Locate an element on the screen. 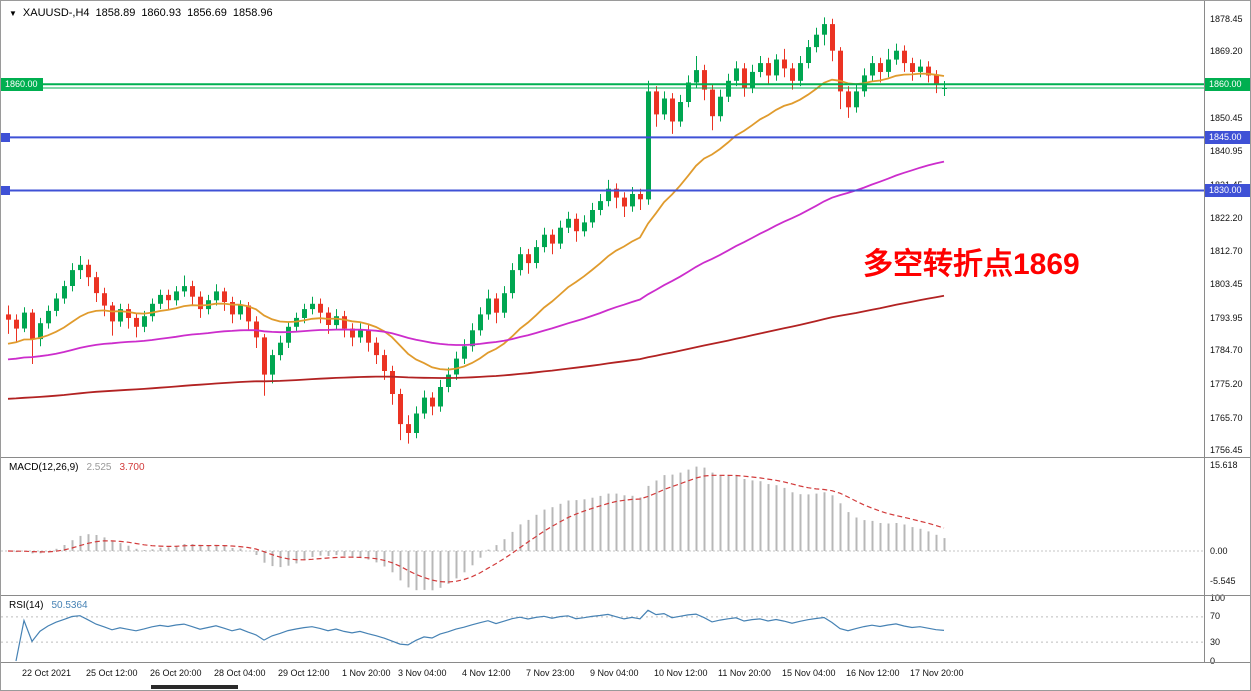  rsi-tick-label: 0 is located at coordinates (1213, 660).